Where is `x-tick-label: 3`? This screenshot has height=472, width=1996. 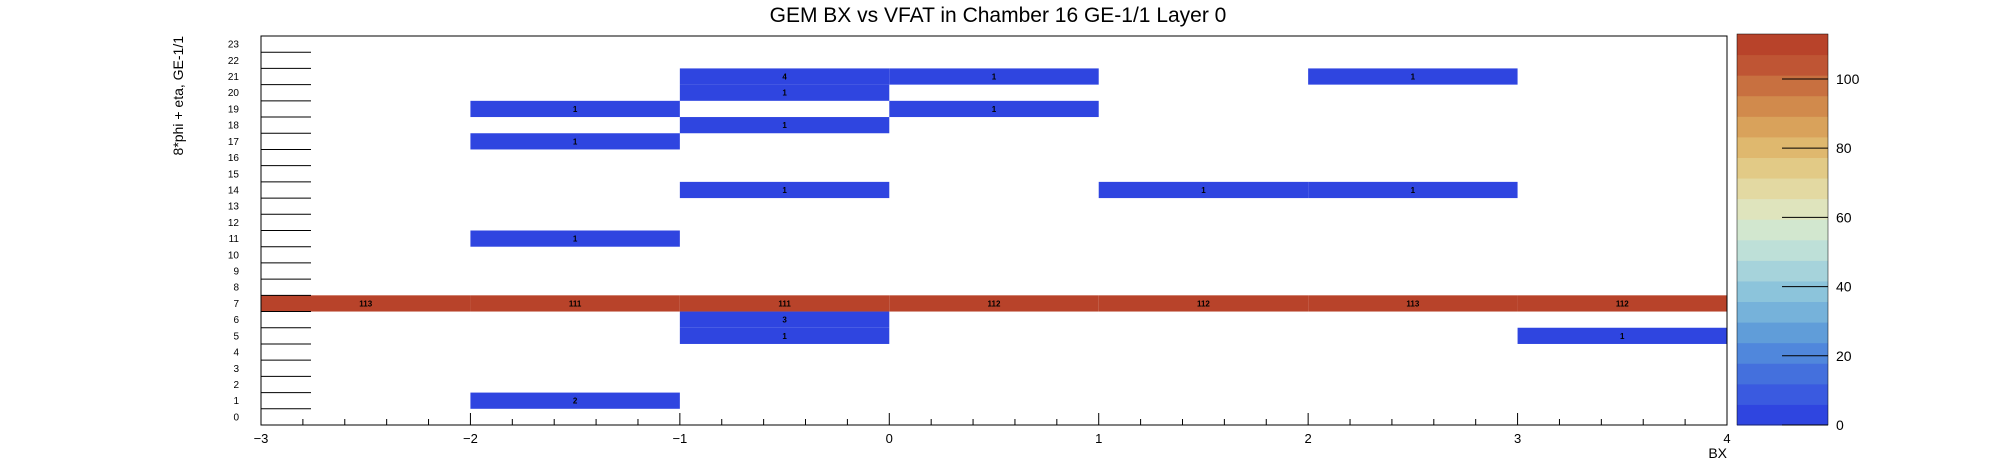 x-tick-label: 3 is located at coordinates (1517, 438).